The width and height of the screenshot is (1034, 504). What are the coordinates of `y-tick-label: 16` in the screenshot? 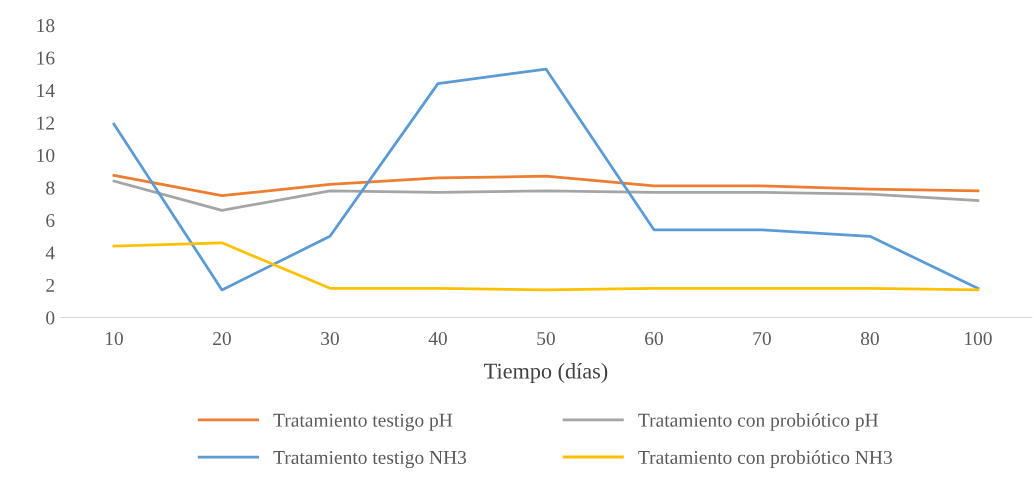 It's located at (46, 58).